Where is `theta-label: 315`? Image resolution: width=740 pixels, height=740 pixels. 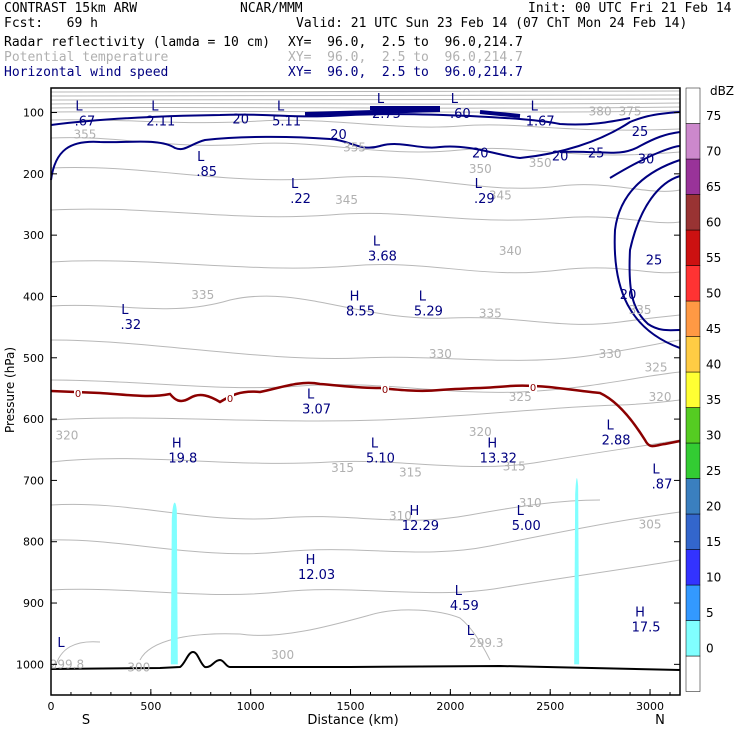
theta-label: 315 is located at coordinates (514, 466).